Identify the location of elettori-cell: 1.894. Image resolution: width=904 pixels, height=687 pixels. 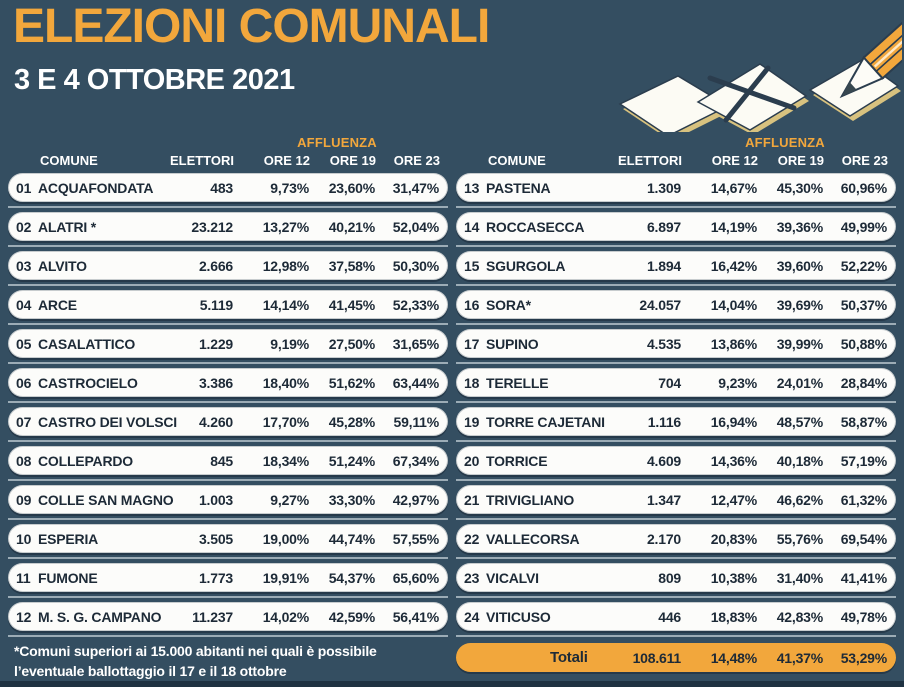
(663, 265).